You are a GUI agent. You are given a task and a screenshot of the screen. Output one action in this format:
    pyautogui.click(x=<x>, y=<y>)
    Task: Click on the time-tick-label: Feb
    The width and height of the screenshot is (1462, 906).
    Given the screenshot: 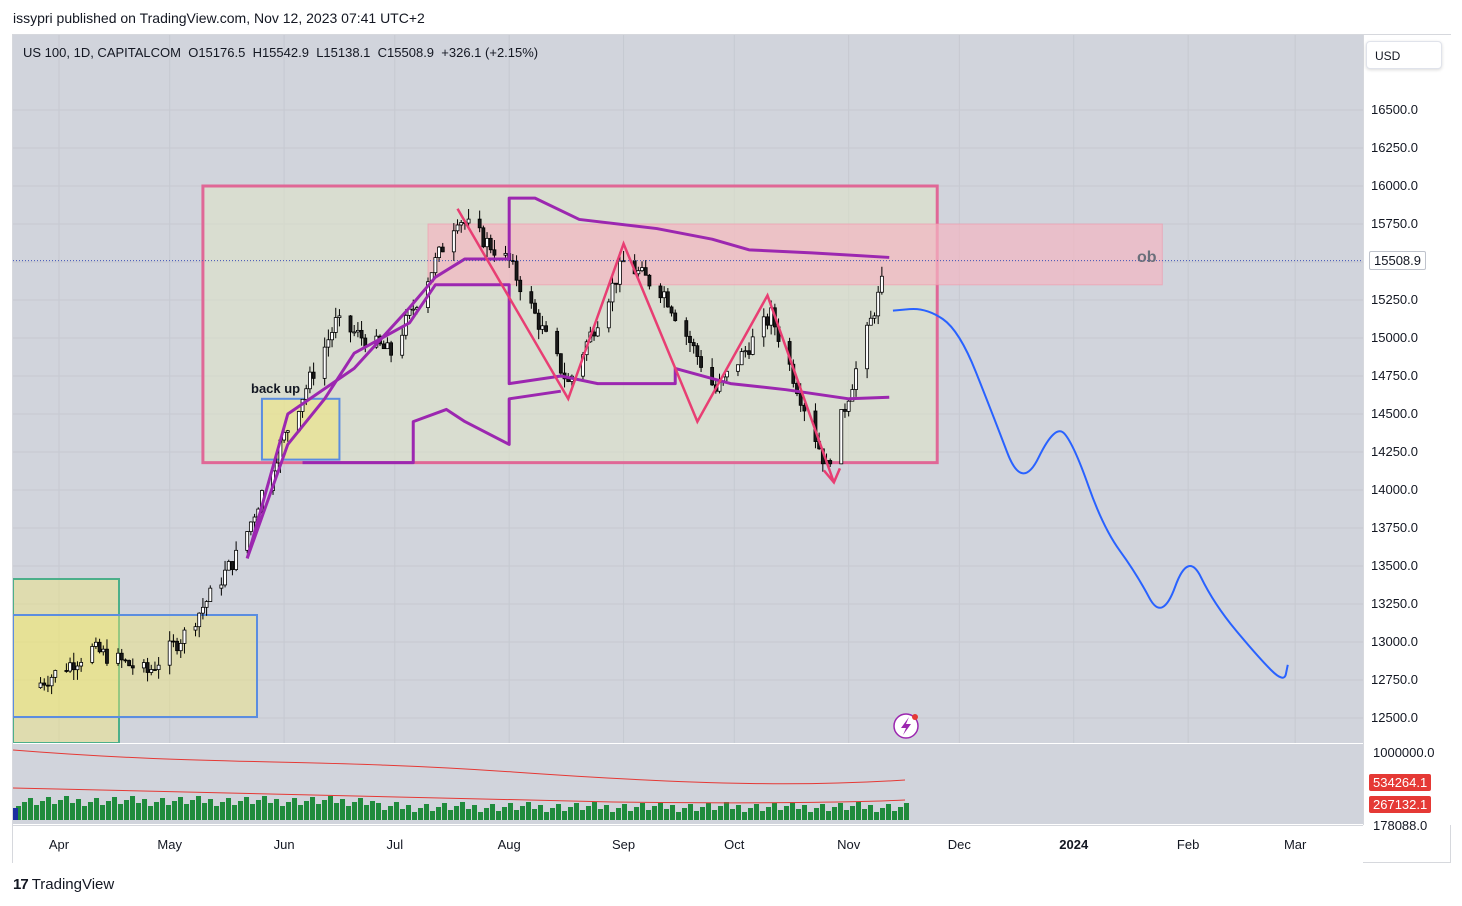 What is the action you would take?
    pyautogui.click(x=1188, y=844)
    